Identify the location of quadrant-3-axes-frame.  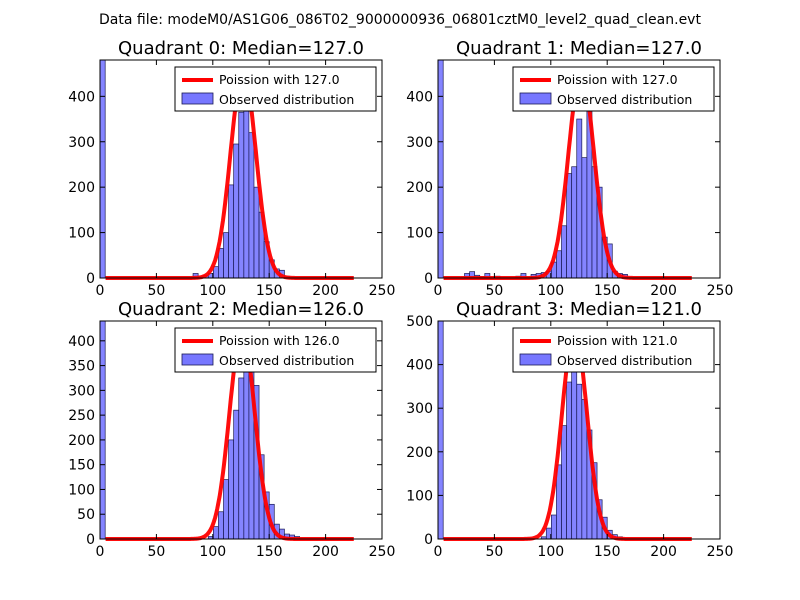
(579, 430).